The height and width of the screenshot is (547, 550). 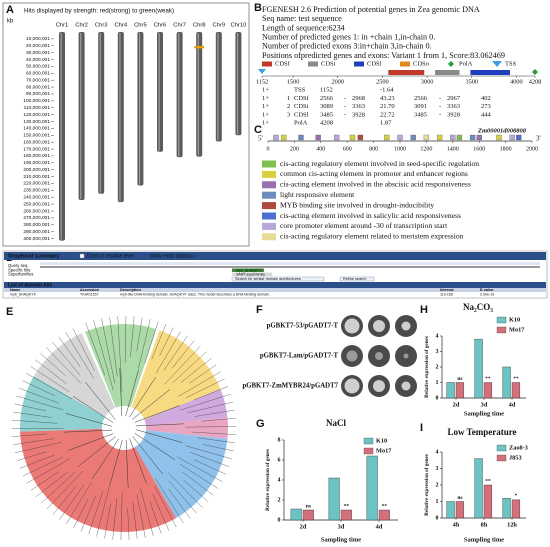 What do you see at coordinates (62, 26) in the screenshot?
I see `chromosome-label: Chr1` at bounding box center [62, 26].